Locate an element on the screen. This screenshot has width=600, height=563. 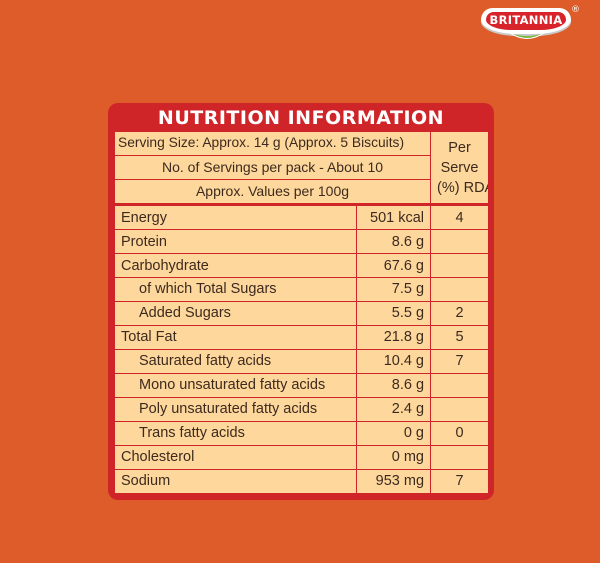
nutrient-name: Saturated fatty acids is located at coordinates (235, 361).